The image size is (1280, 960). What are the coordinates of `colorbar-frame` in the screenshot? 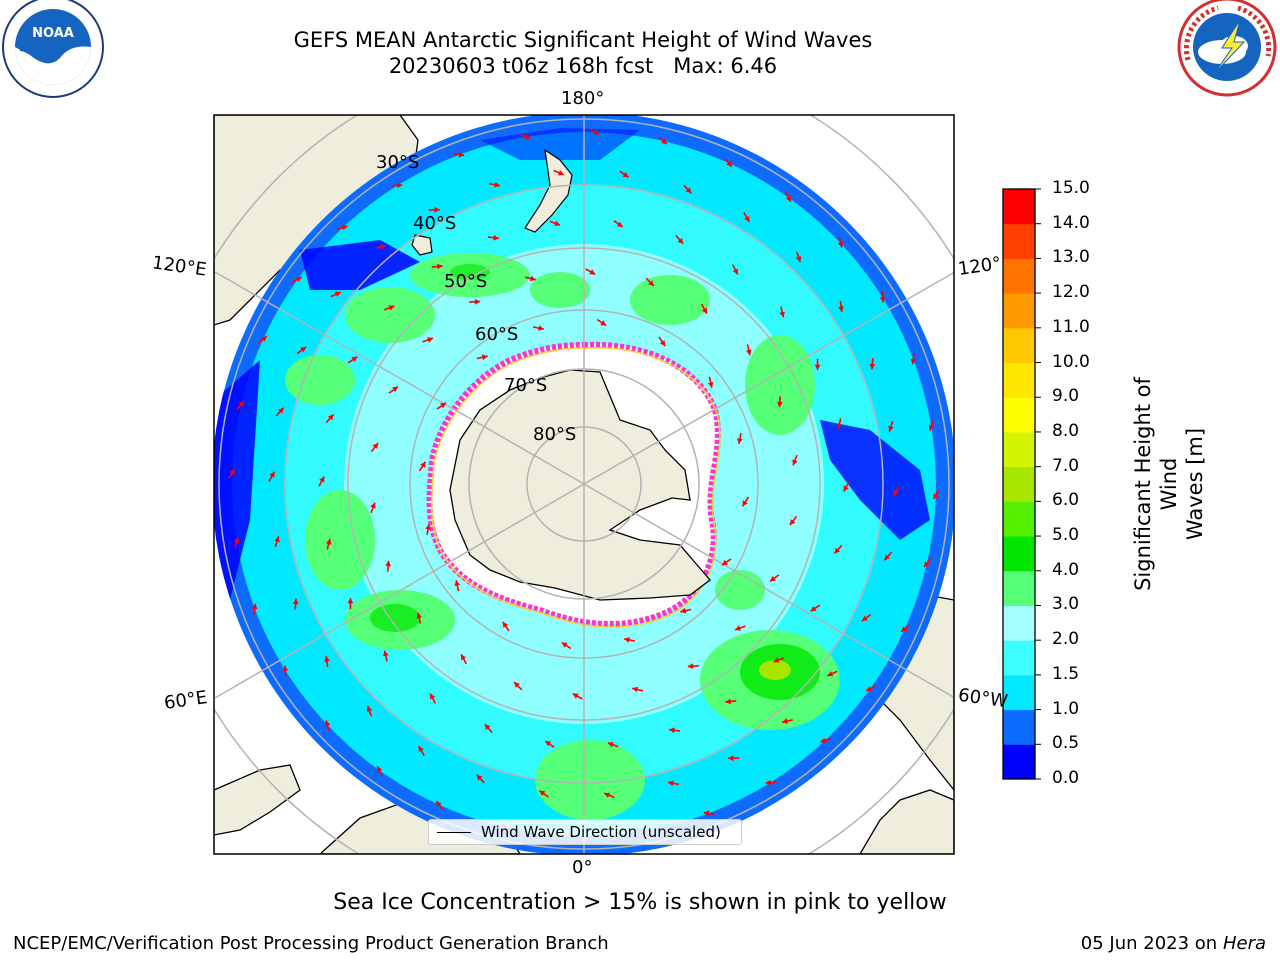 It's located at (1019, 484).